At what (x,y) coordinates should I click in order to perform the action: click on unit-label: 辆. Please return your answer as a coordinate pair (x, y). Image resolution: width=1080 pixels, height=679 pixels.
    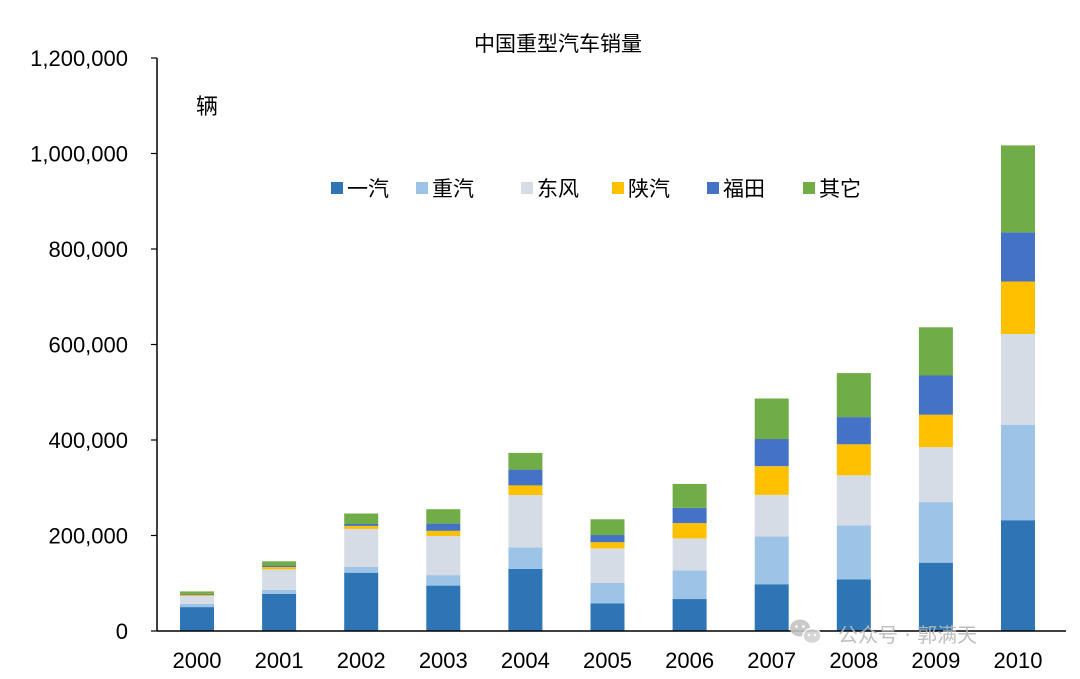
    Looking at the image, I should click on (207, 107).